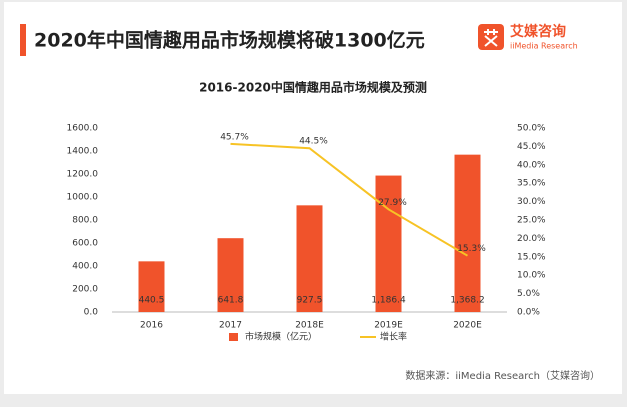 This screenshot has height=407, width=627. Describe the element at coordinates (231, 301) in the screenshot. I see `bar-value-label: 641.8` at that location.